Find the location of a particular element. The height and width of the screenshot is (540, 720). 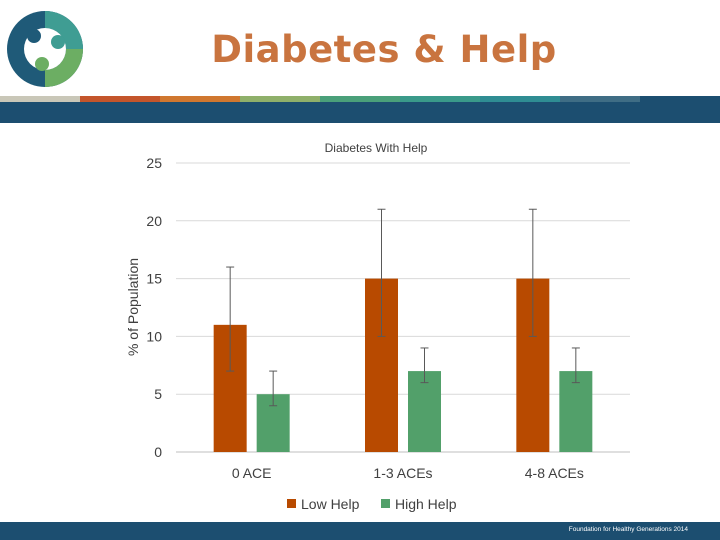

header-stripe is located at coordinates (360, 109).